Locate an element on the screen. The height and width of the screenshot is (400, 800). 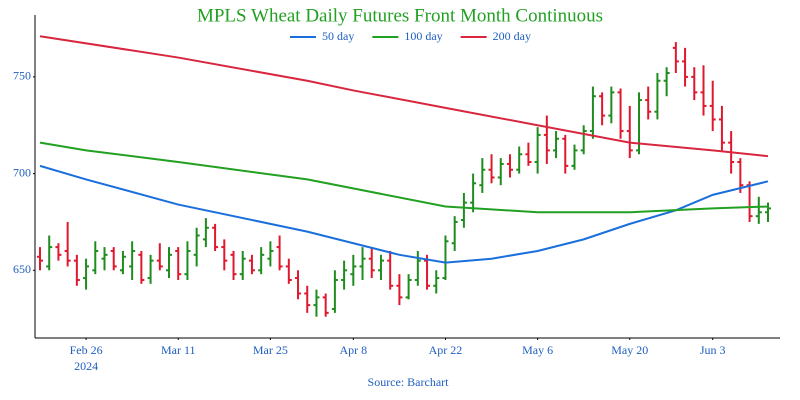
source-note: Source: Barchart is located at coordinates (409, 382).